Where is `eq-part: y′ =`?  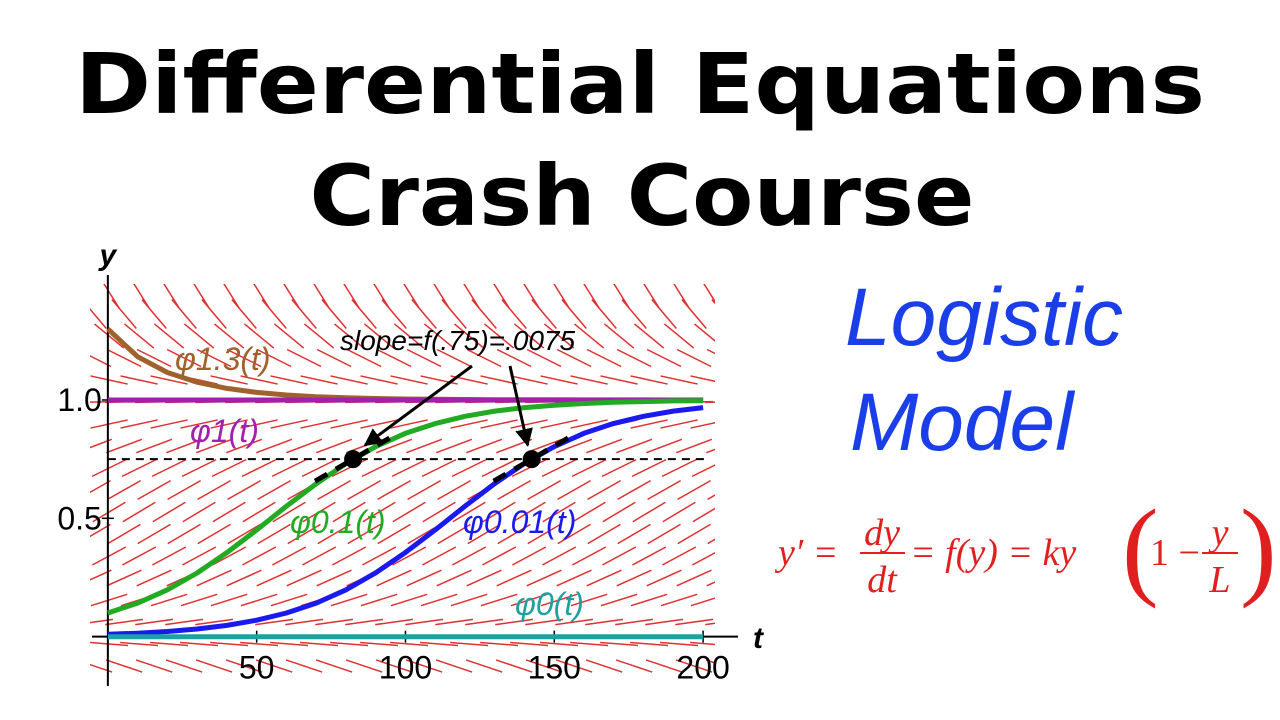
eq-part: y′ = is located at coordinates (806, 553).